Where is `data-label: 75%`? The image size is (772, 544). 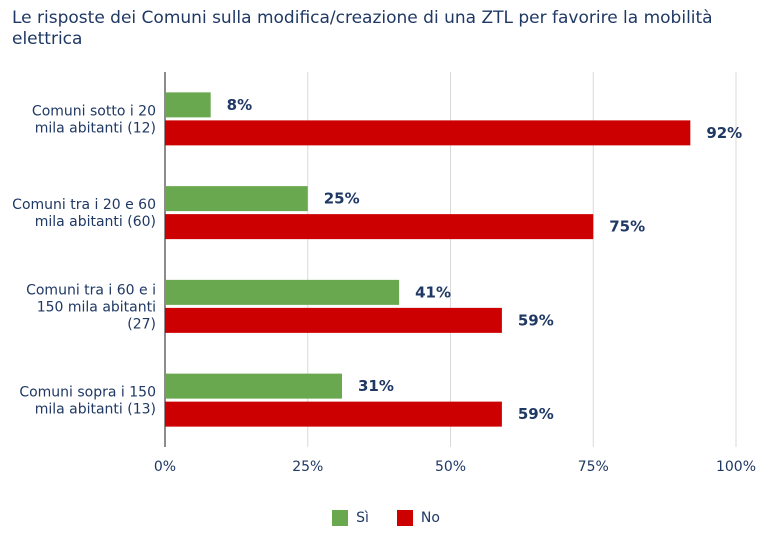 data-label: 75% is located at coordinates (627, 227).